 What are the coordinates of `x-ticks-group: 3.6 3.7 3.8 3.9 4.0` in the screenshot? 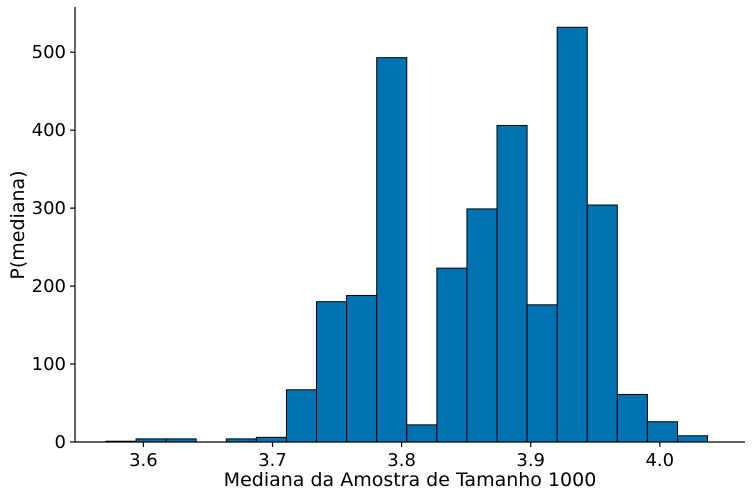 It's located at (401, 456).